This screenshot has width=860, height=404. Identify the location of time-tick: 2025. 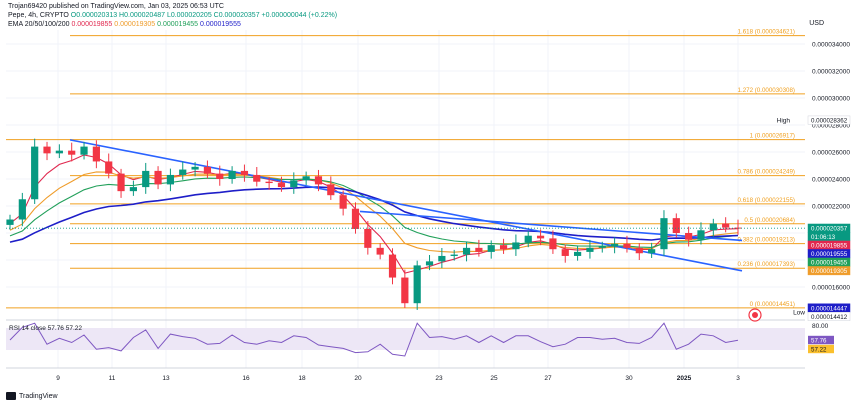
(684, 378).